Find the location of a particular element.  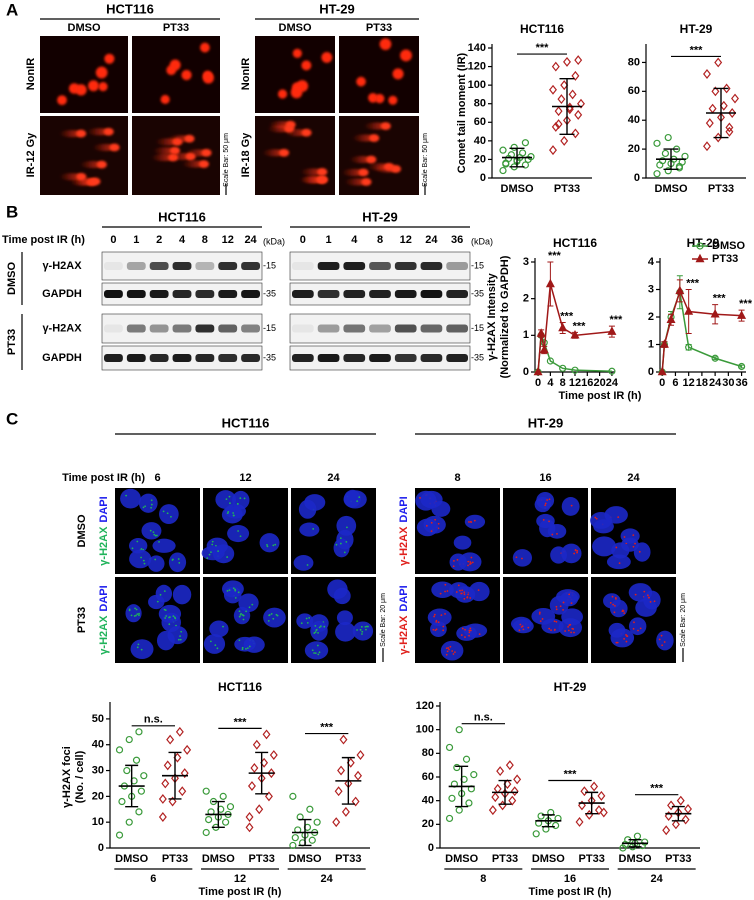

x-tick-label: 16 is located at coordinates (587, 383).